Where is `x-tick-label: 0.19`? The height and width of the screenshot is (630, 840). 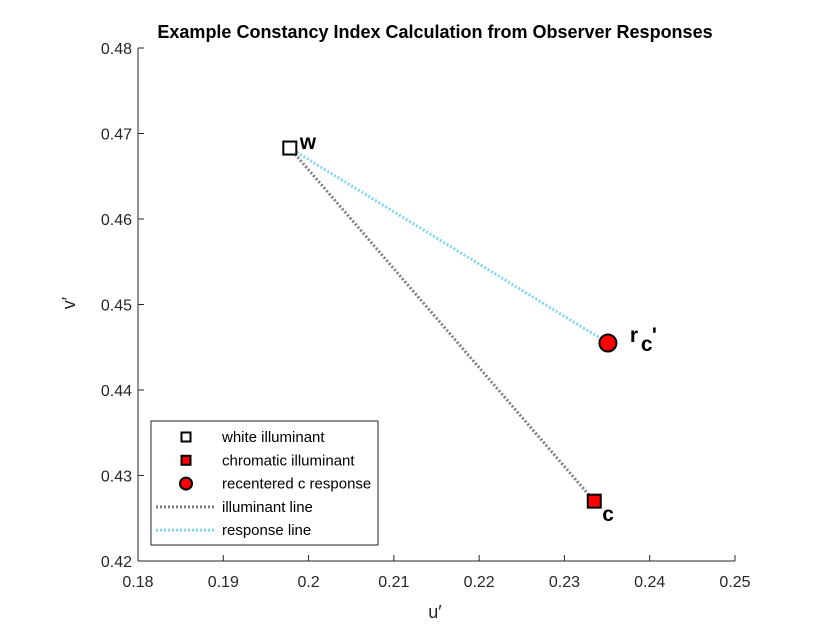
x-tick-label: 0.19 is located at coordinates (223, 582).